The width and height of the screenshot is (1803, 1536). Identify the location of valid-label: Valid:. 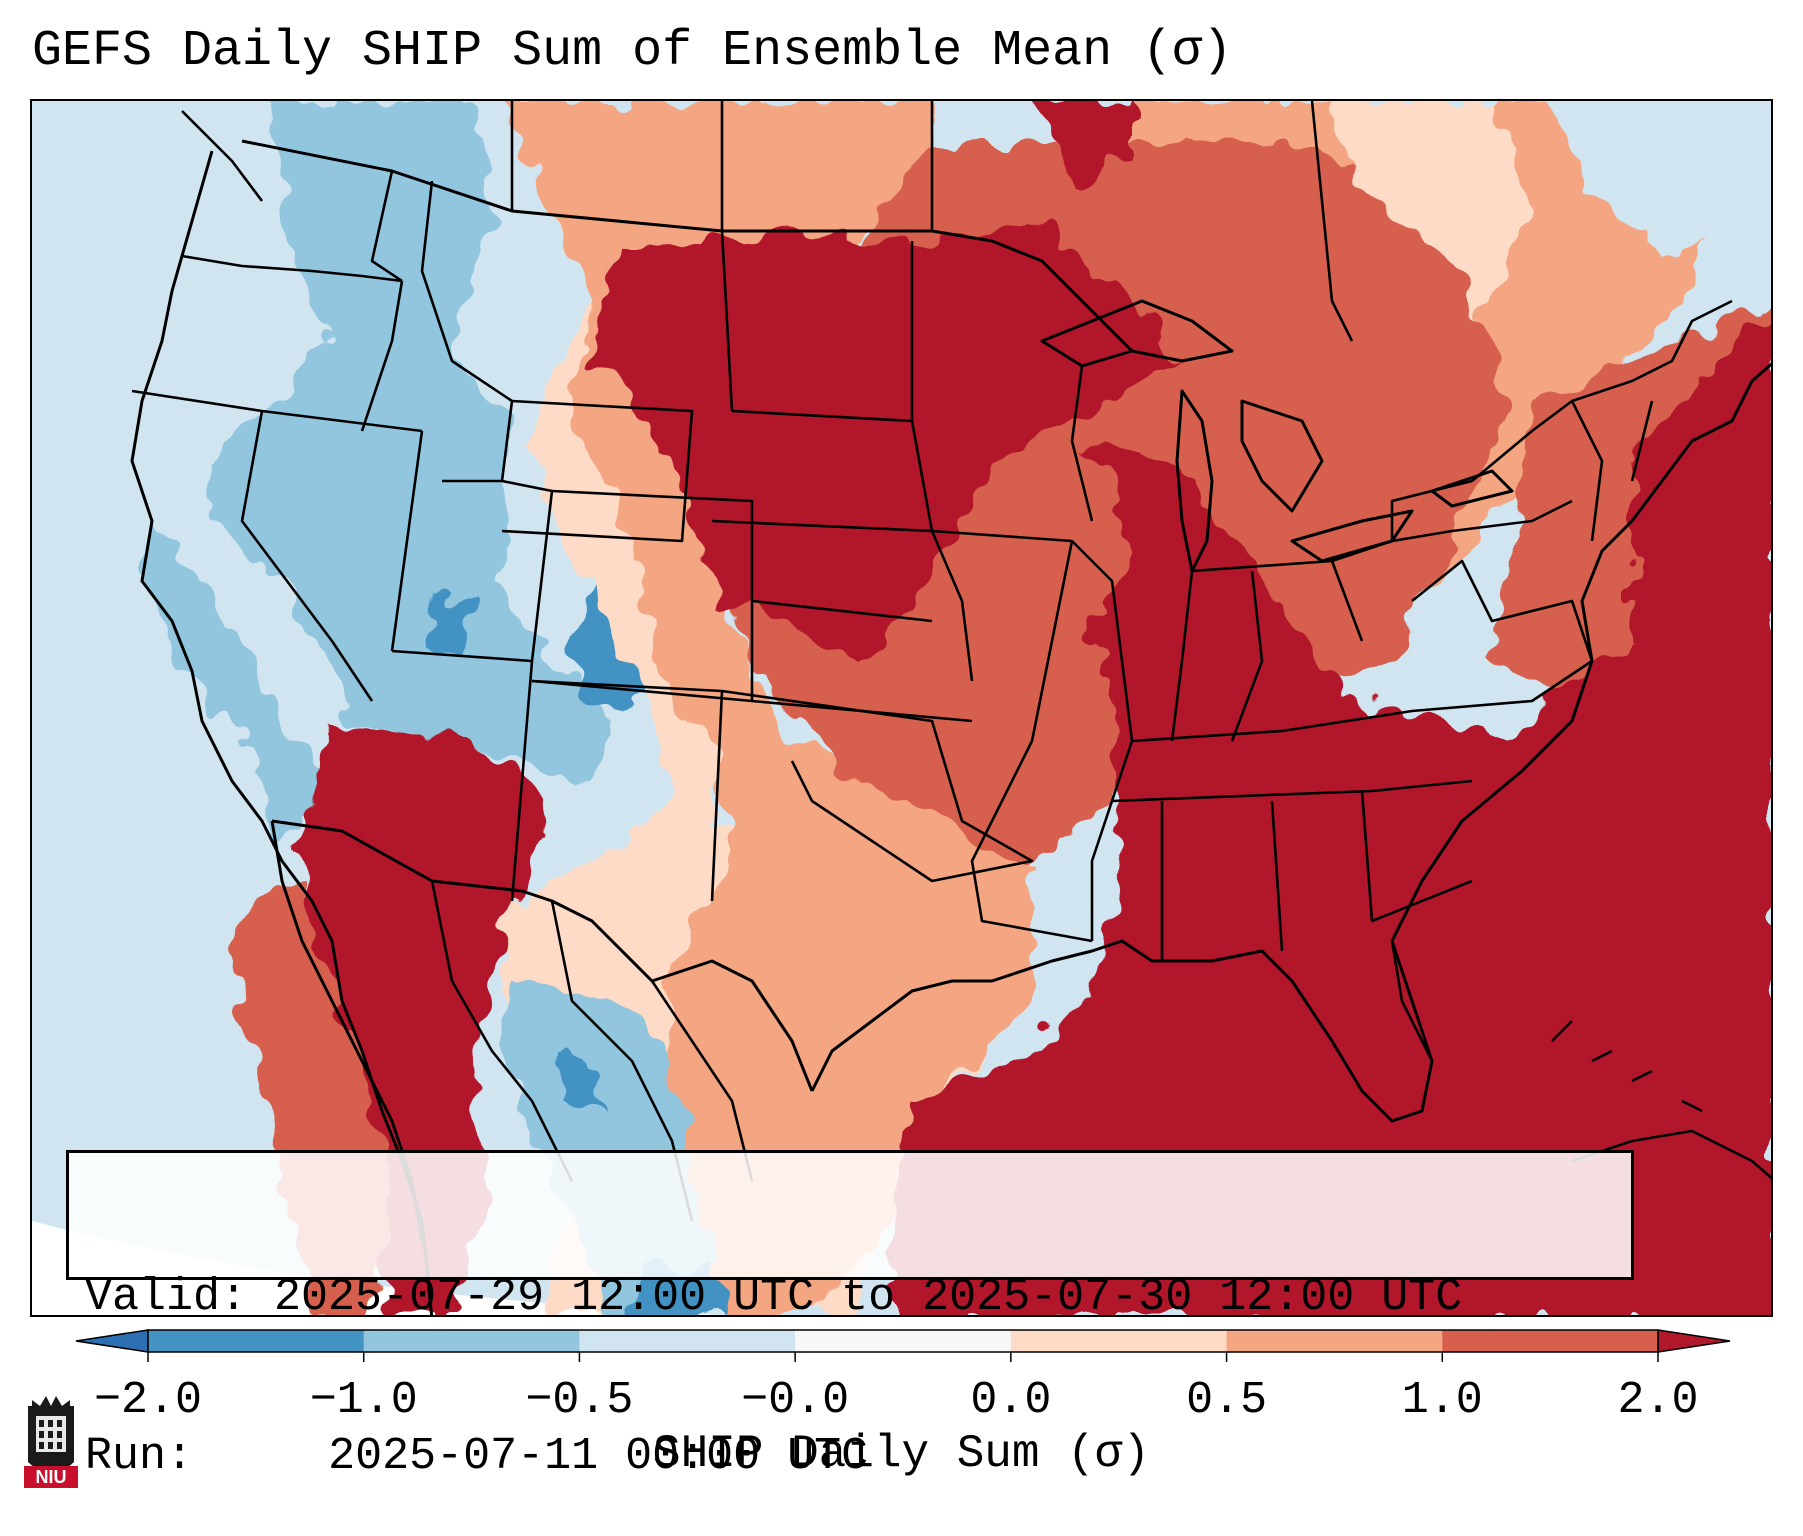
(166, 1297).